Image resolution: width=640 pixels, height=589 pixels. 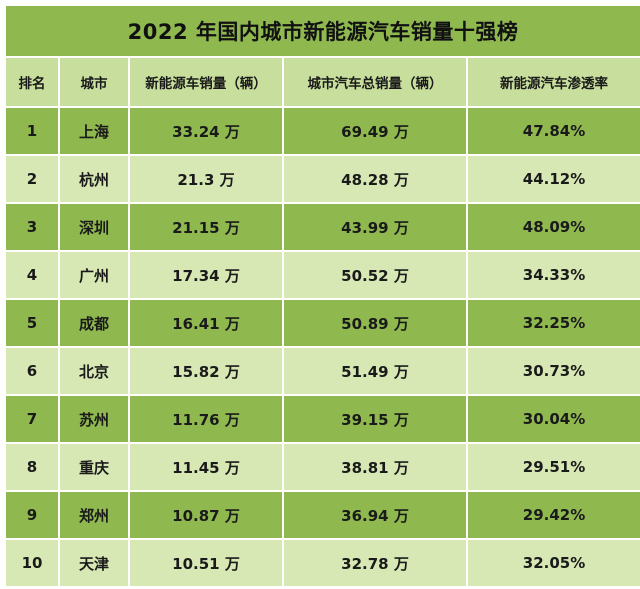 What do you see at coordinates (552, 371) in the screenshot?
I see `penetration-cell: 30.73%` at bounding box center [552, 371].